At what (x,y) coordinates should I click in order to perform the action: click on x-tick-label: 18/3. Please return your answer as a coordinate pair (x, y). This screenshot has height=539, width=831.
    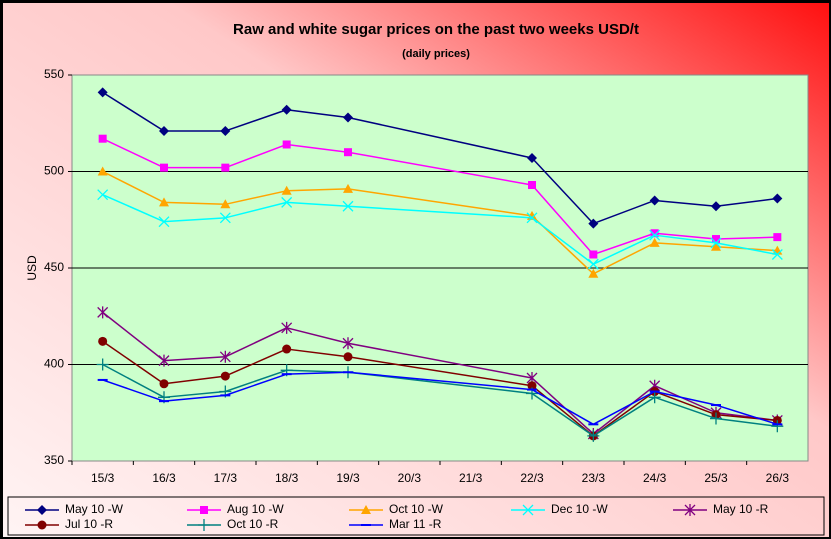
    Looking at the image, I should click on (287, 478).